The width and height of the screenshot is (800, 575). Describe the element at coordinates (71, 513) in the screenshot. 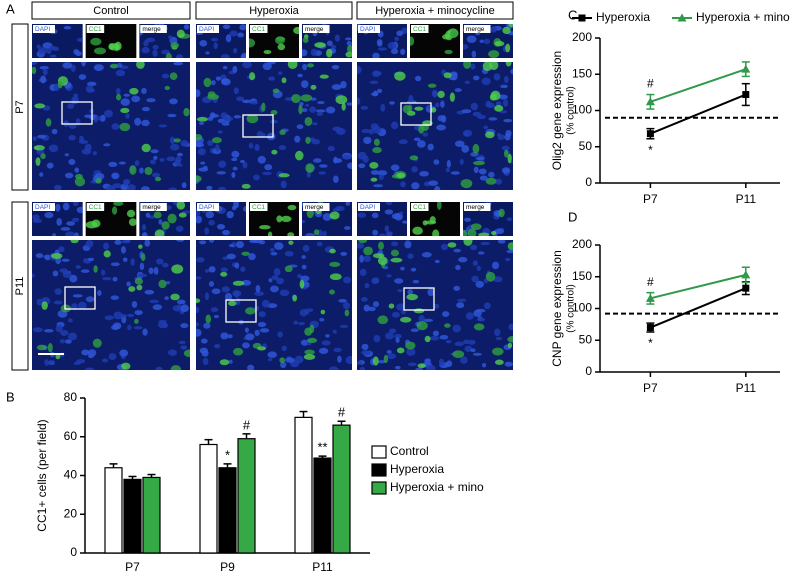

I see `y-tick-label: 20` at that location.